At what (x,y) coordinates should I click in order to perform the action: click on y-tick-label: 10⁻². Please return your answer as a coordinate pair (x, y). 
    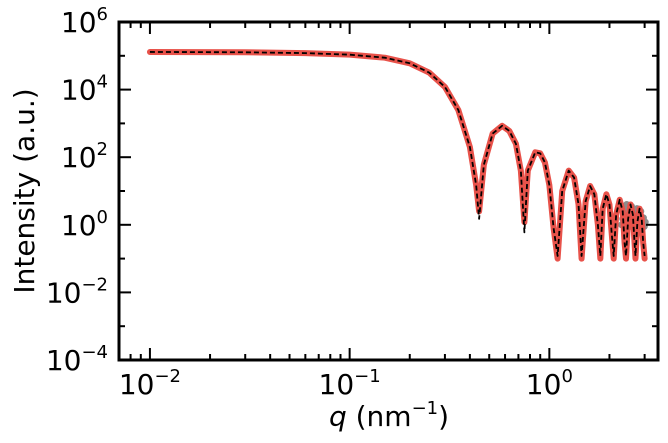
    Looking at the image, I should click on (77, 291).